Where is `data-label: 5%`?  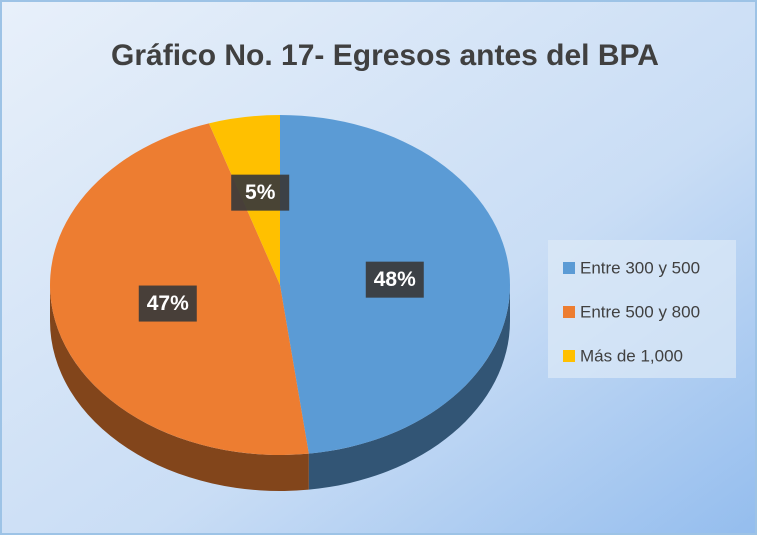 data-label: 5% is located at coordinates (260, 192).